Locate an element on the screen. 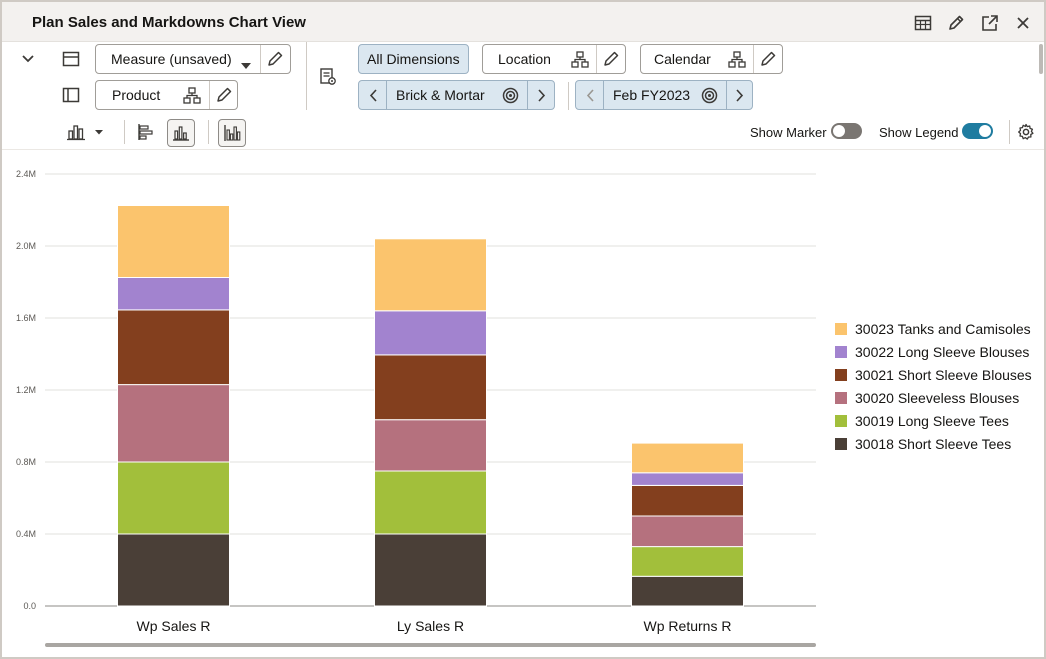 This screenshot has width=1046, height=659. legend-label: 30022 Long Sleeve Blouses is located at coordinates (942, 352).